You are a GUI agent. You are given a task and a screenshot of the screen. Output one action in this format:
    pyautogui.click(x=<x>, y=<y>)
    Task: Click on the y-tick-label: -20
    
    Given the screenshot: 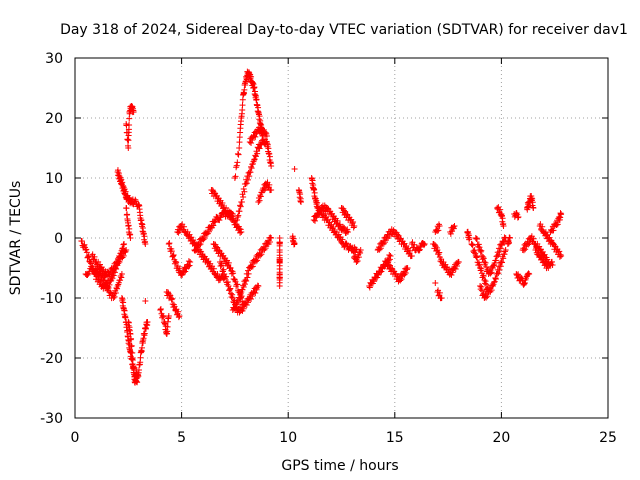 What is the action you would take?
    pyautogui.click(x=51, y=359)
    